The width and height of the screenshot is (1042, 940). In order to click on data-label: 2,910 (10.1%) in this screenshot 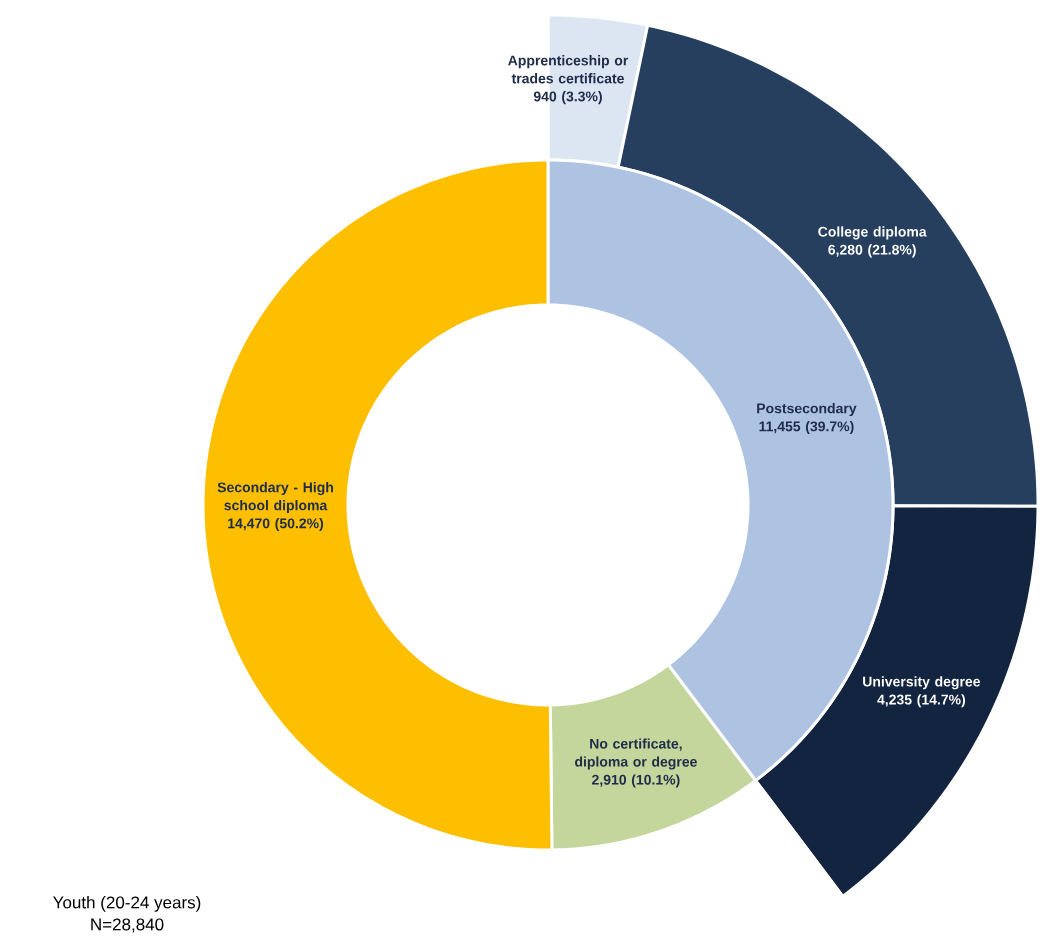, I will do `click(636, 781)`.